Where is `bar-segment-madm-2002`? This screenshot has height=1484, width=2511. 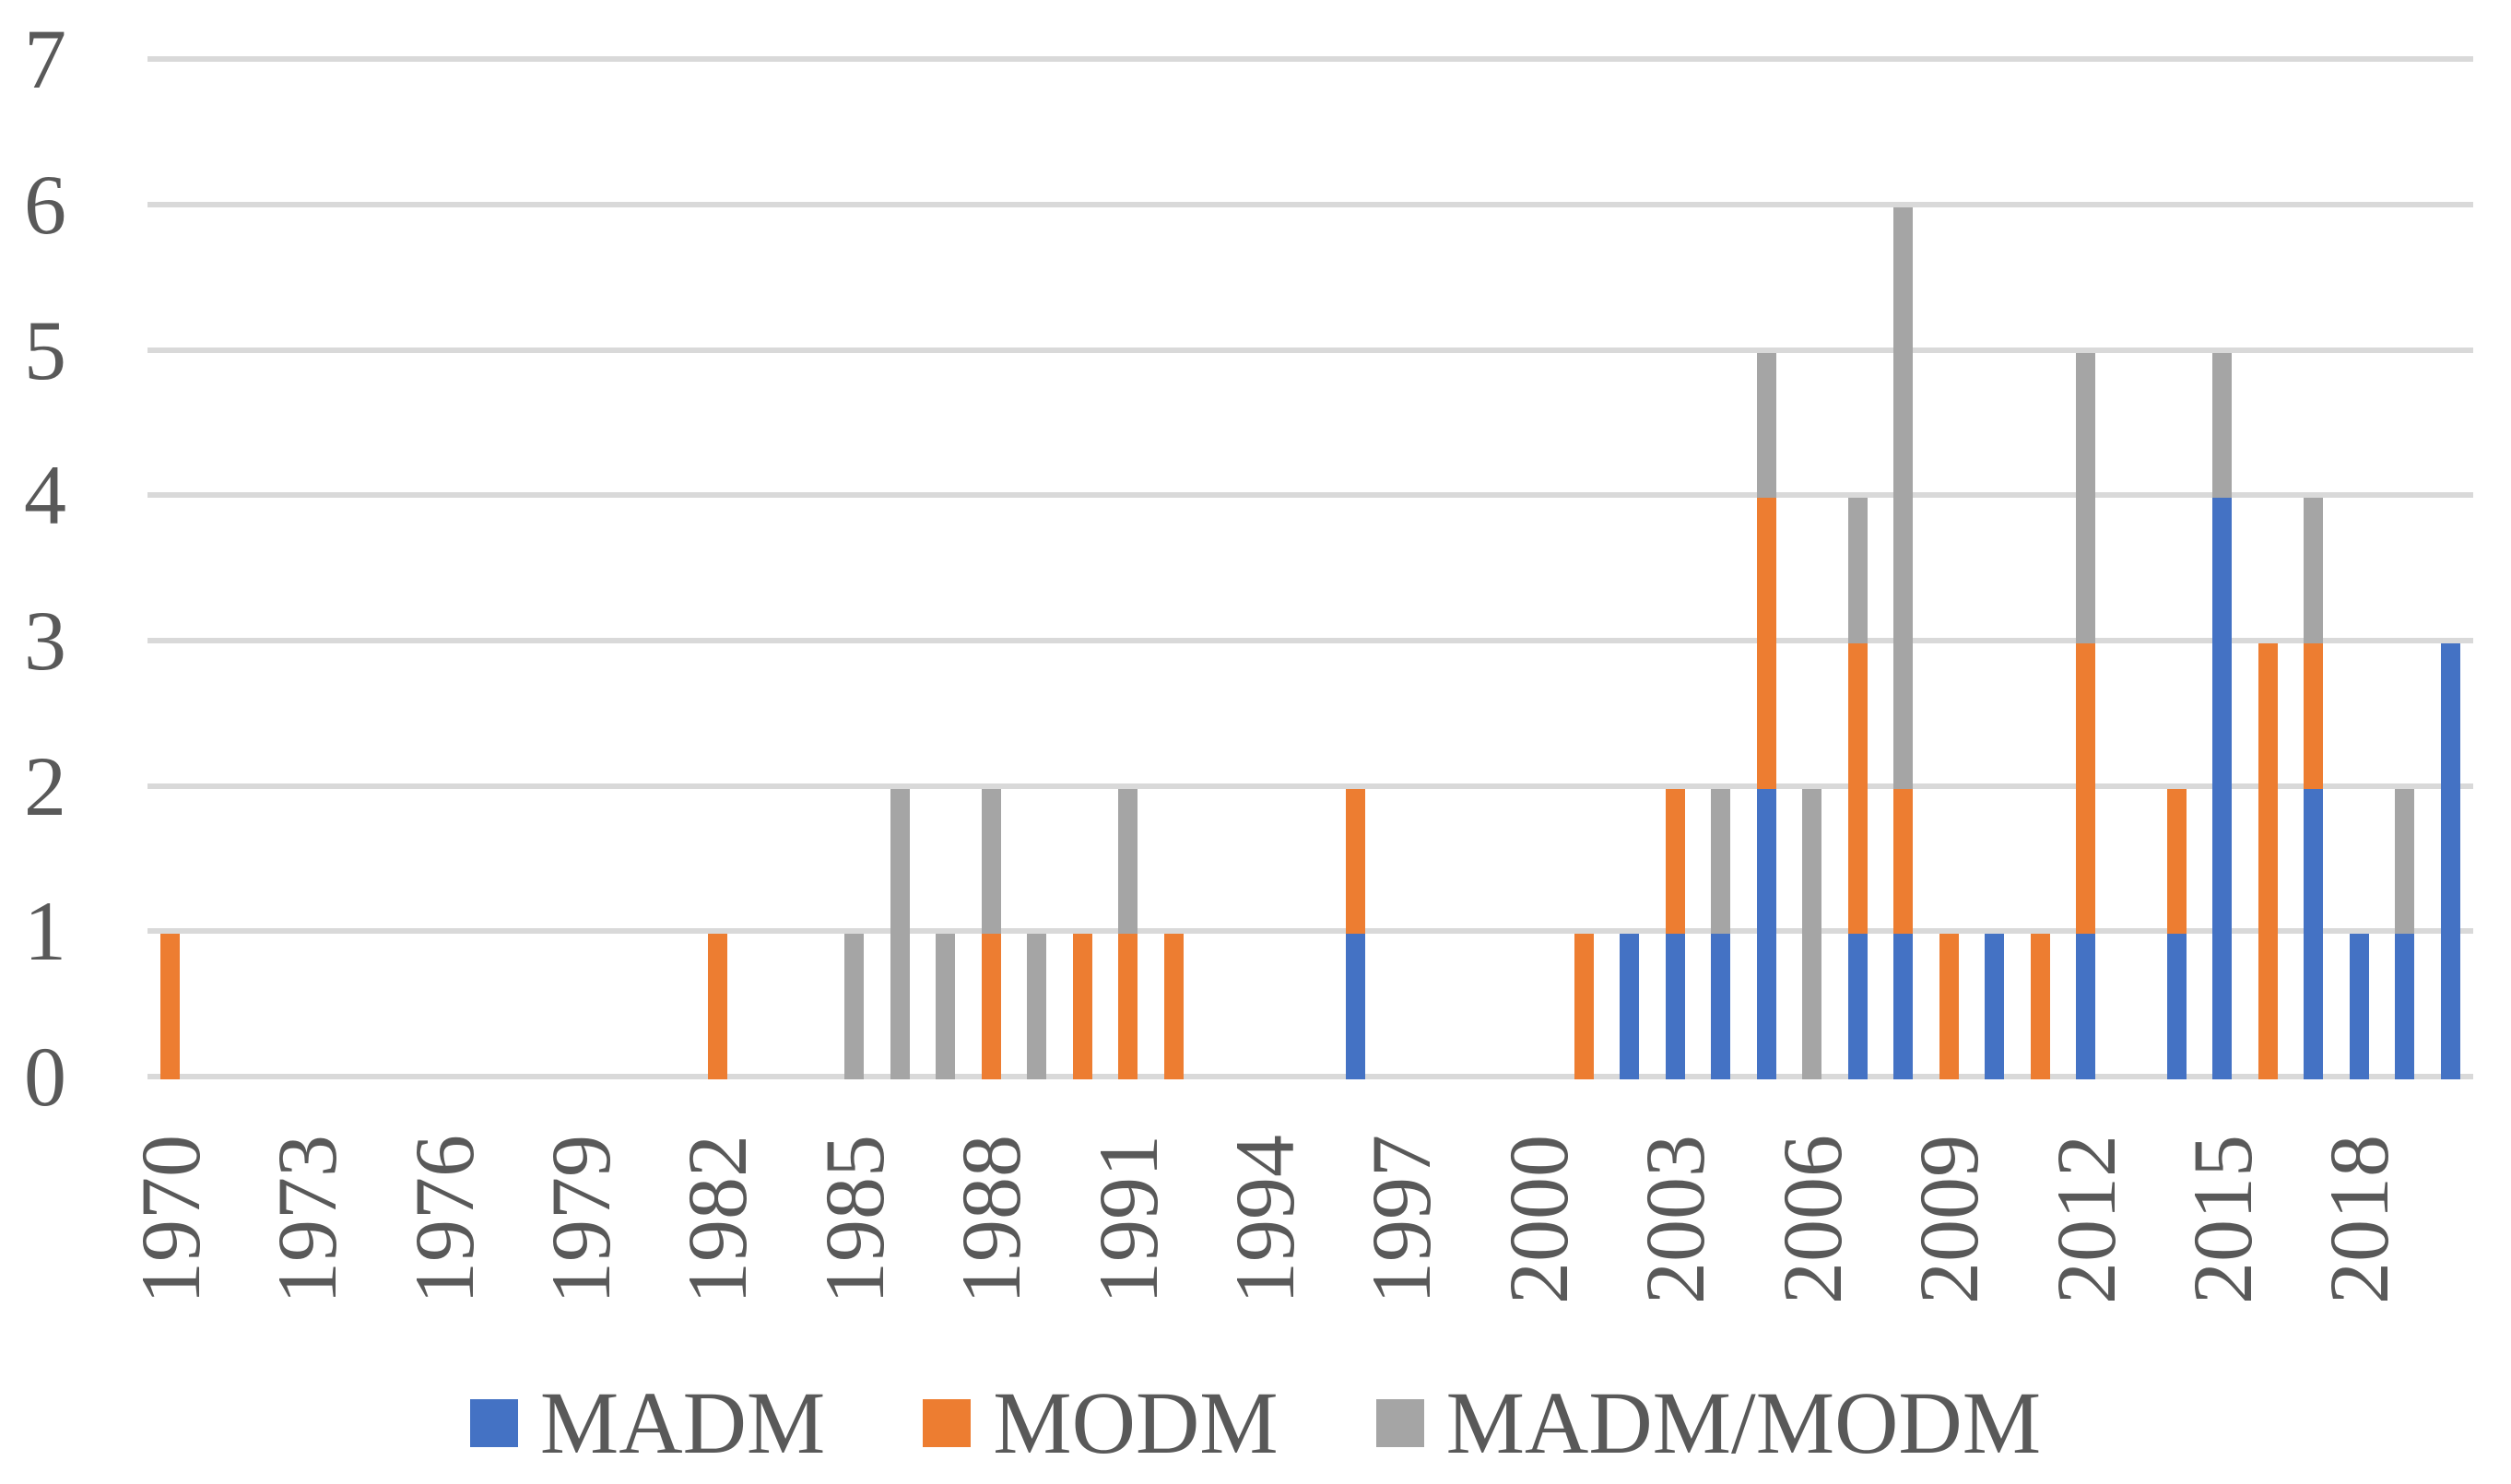 bar-segment-madm-2002 is located at coordinates (1630, 1007).